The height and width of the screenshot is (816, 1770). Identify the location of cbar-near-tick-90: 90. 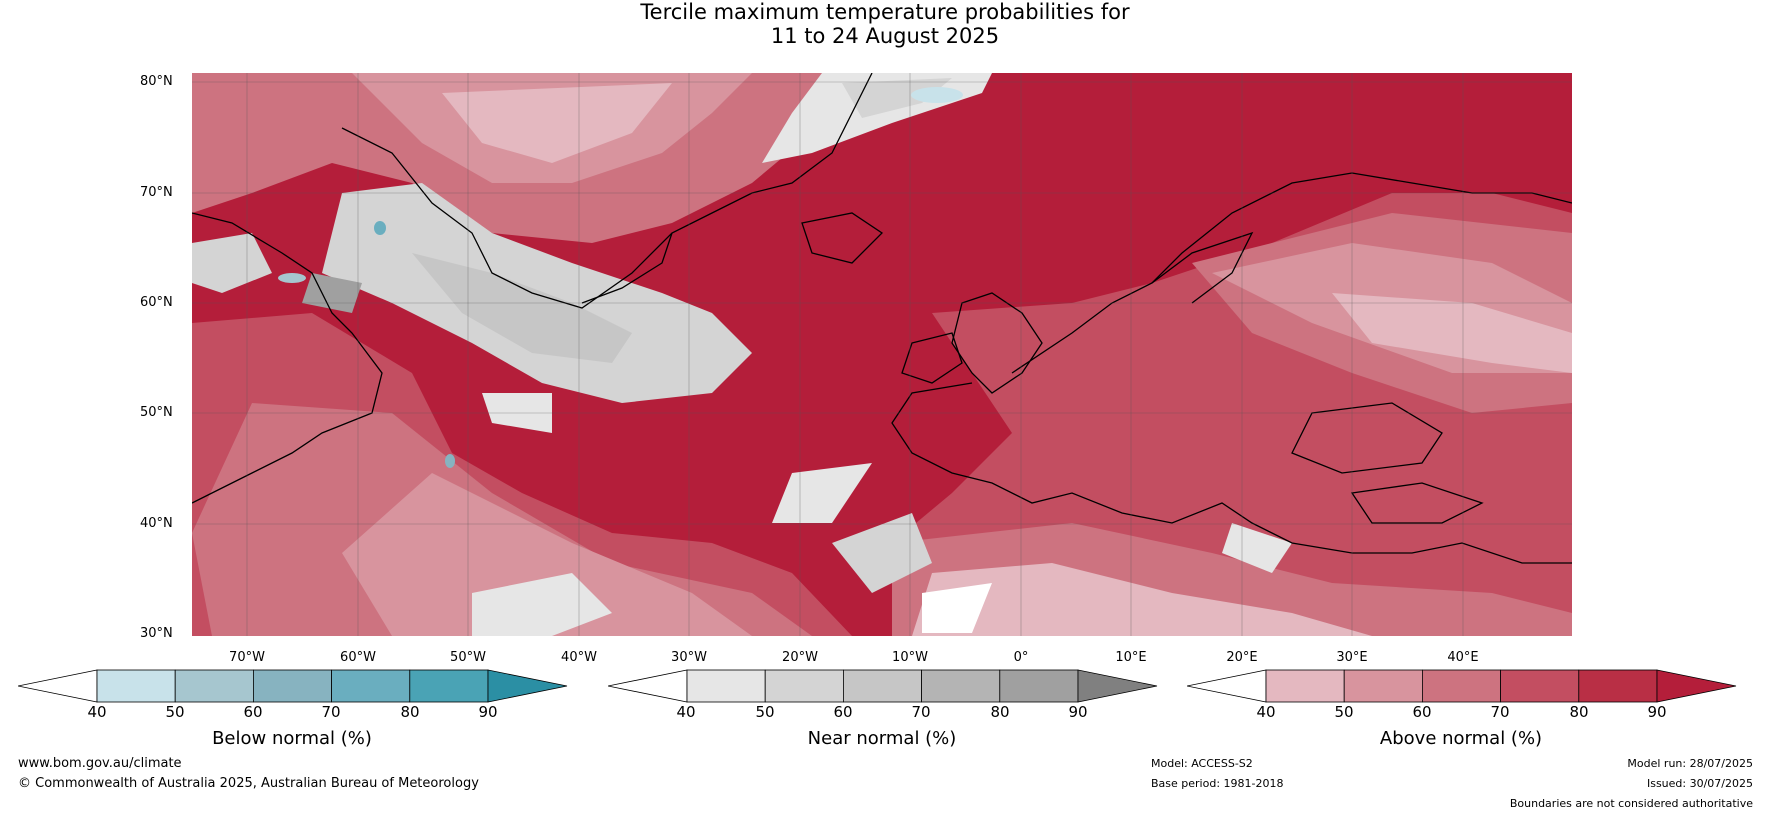
(1078, 712).